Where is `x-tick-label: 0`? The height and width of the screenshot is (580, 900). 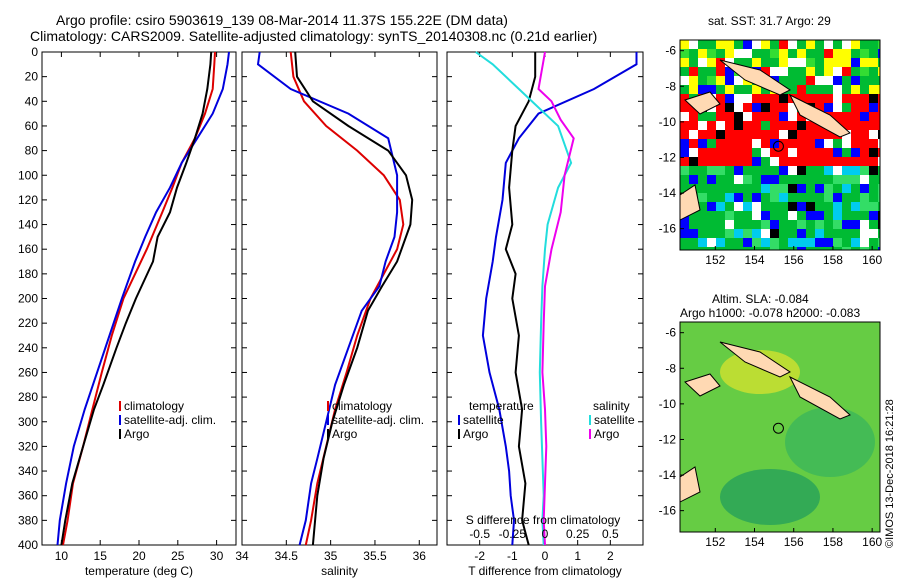
x-tick-label: 0 is located at coordinates (545, 556).